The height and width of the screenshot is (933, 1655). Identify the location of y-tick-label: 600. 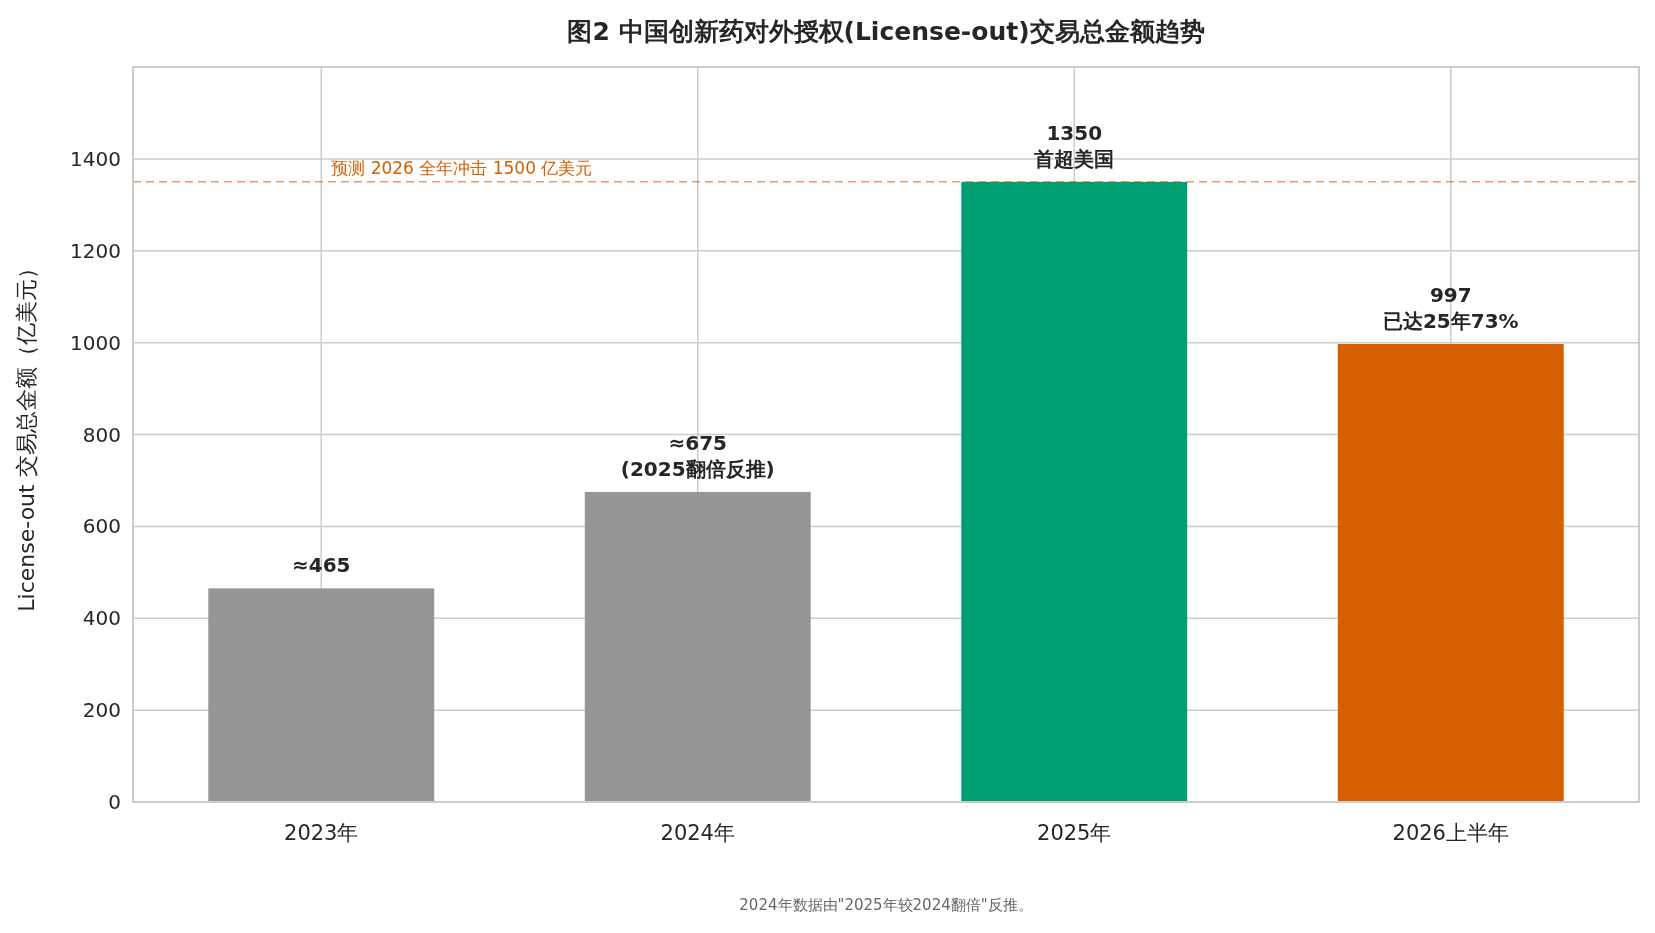
(101, 526).